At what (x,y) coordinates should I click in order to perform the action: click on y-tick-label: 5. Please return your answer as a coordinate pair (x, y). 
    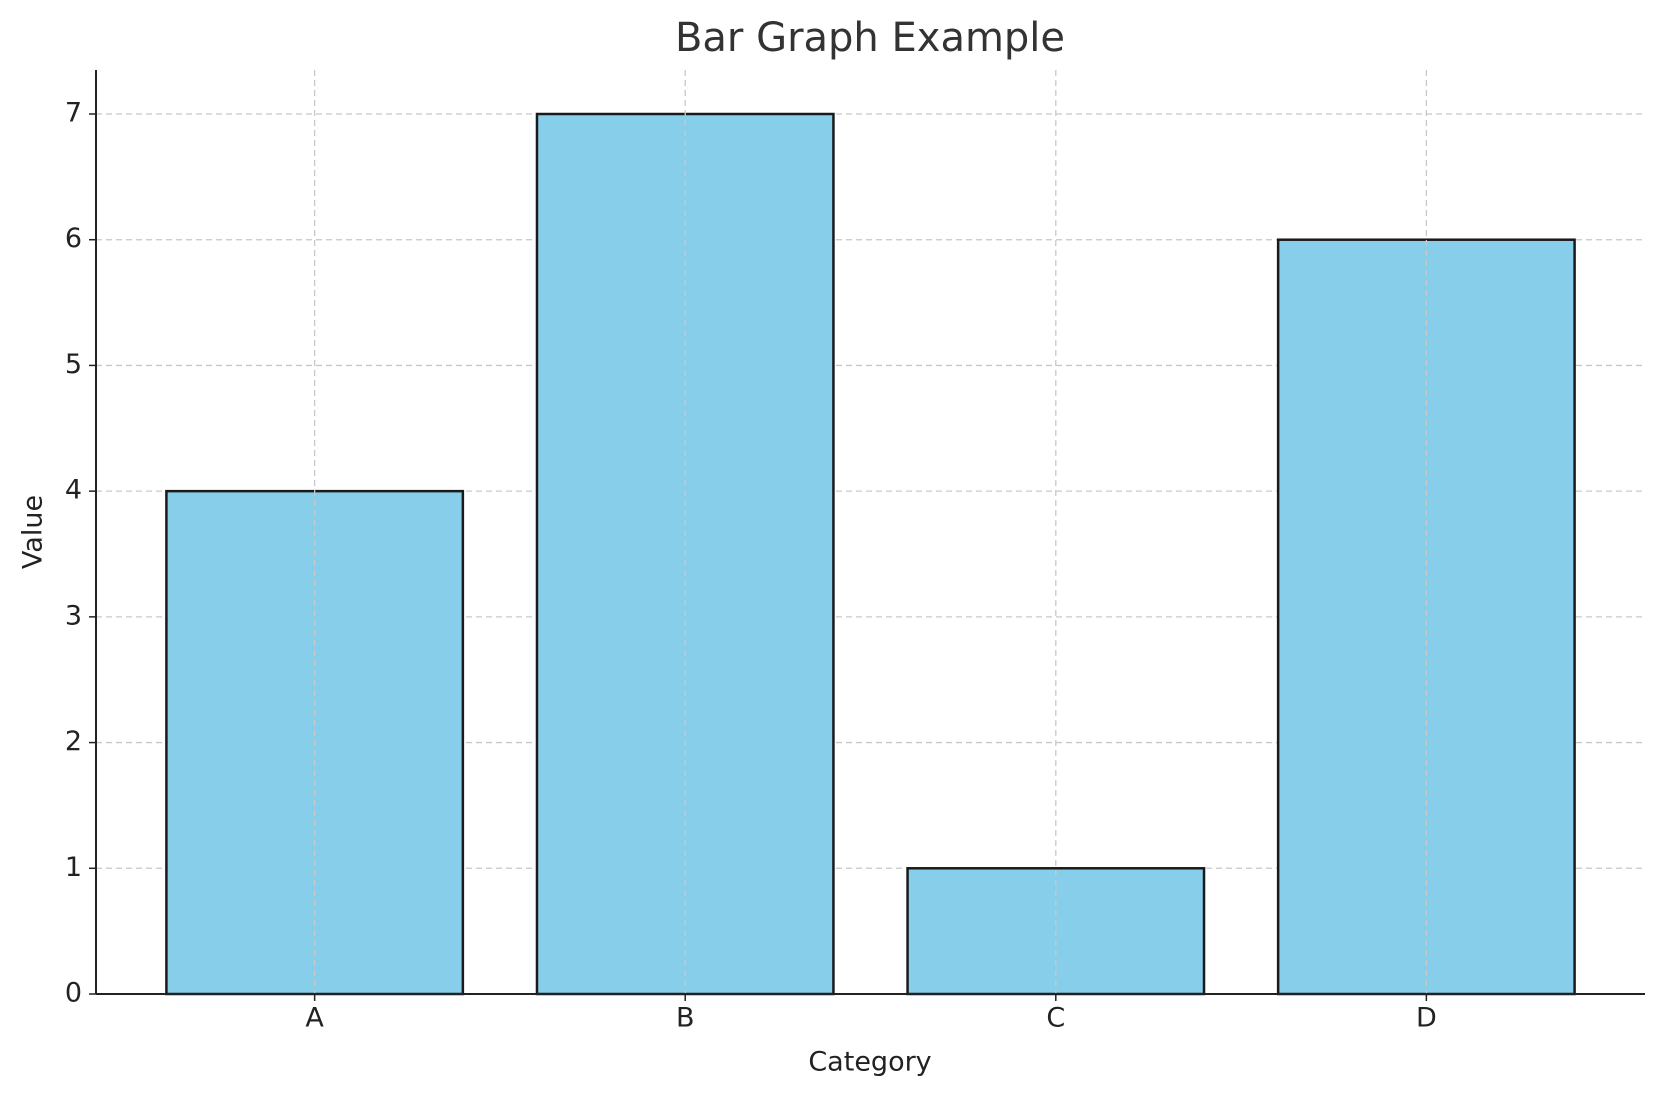
    Looking at the image, I should click on (73, 364).